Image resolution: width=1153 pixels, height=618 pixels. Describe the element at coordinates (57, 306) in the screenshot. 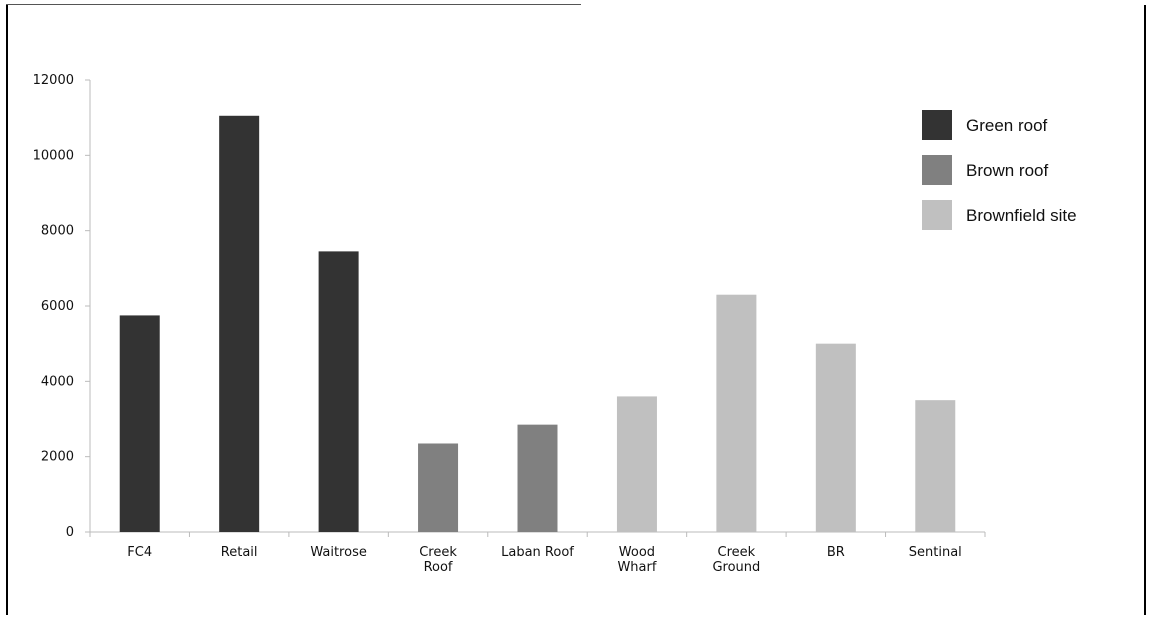

I see `y-tick-label: 6000` at that location.